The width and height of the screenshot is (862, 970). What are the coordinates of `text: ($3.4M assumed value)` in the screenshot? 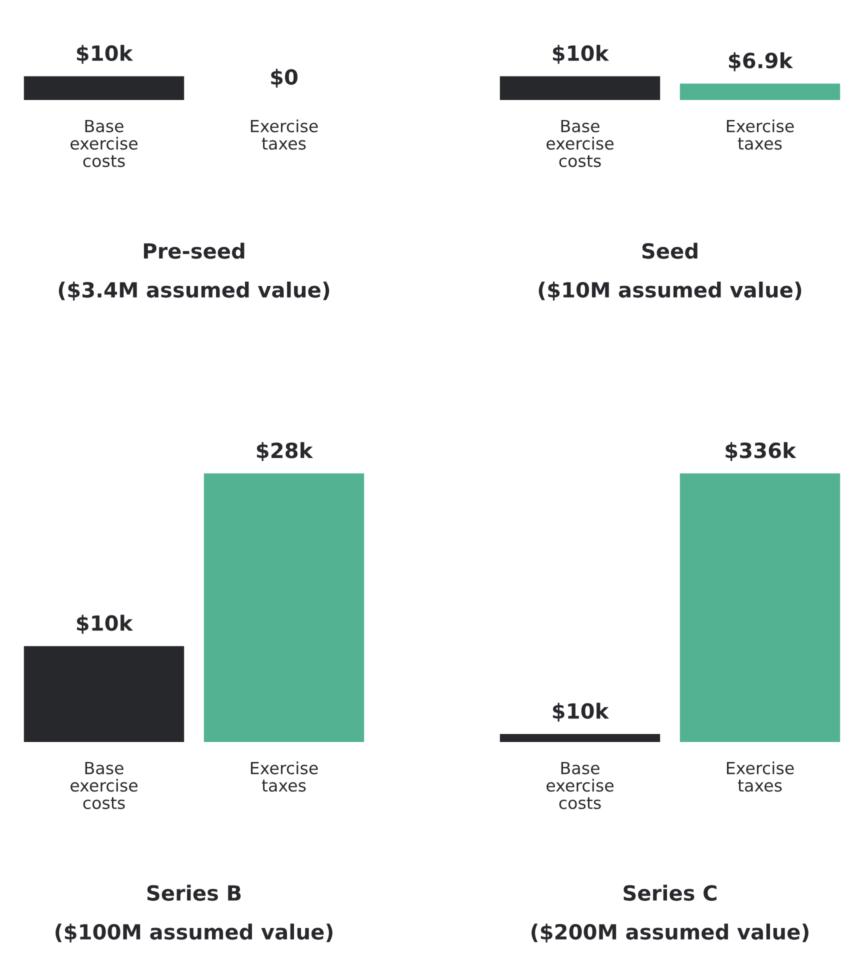 It's located at (194, 291).